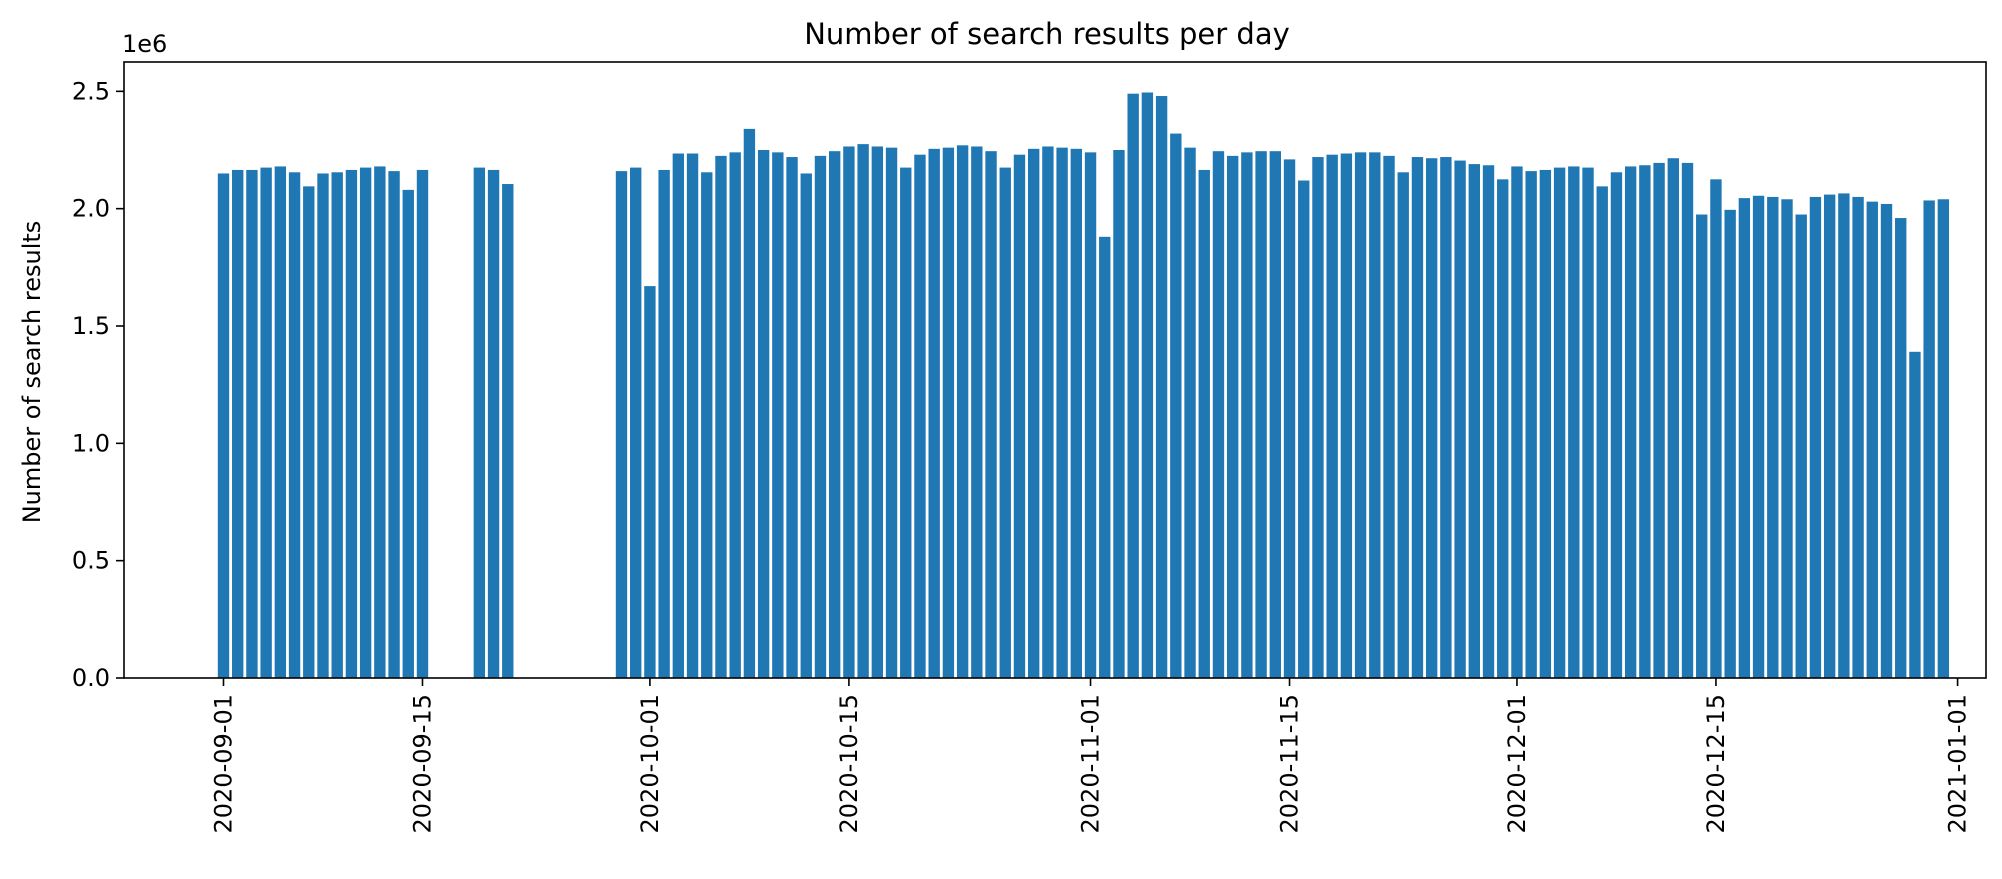  Describe the element at coordinates (91, 678) in the screenshot. I see `y-tick-label: 0.0` at that location.